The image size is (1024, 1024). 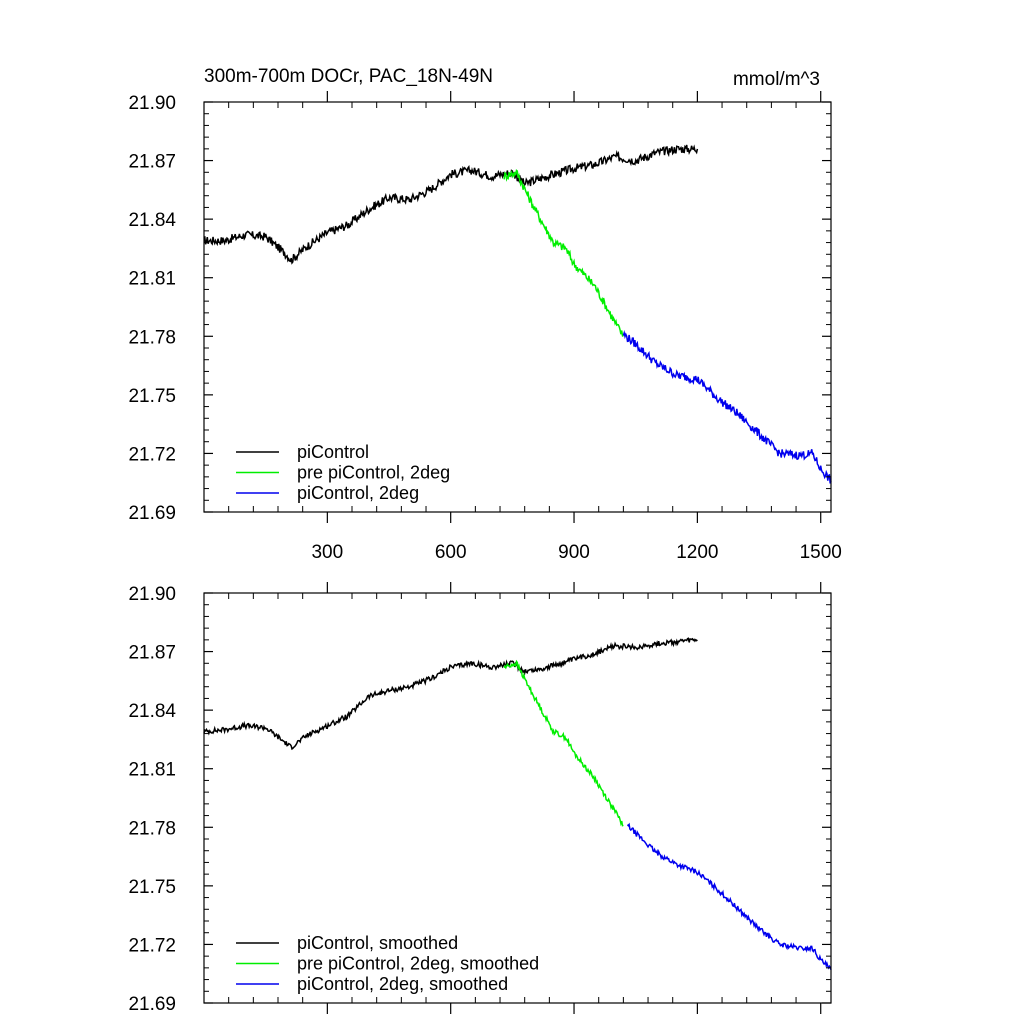 What do you see at coordinates (574, 552) in the screenshot?
I see `x-tick-label: 900` at bounding box center [574, 552].